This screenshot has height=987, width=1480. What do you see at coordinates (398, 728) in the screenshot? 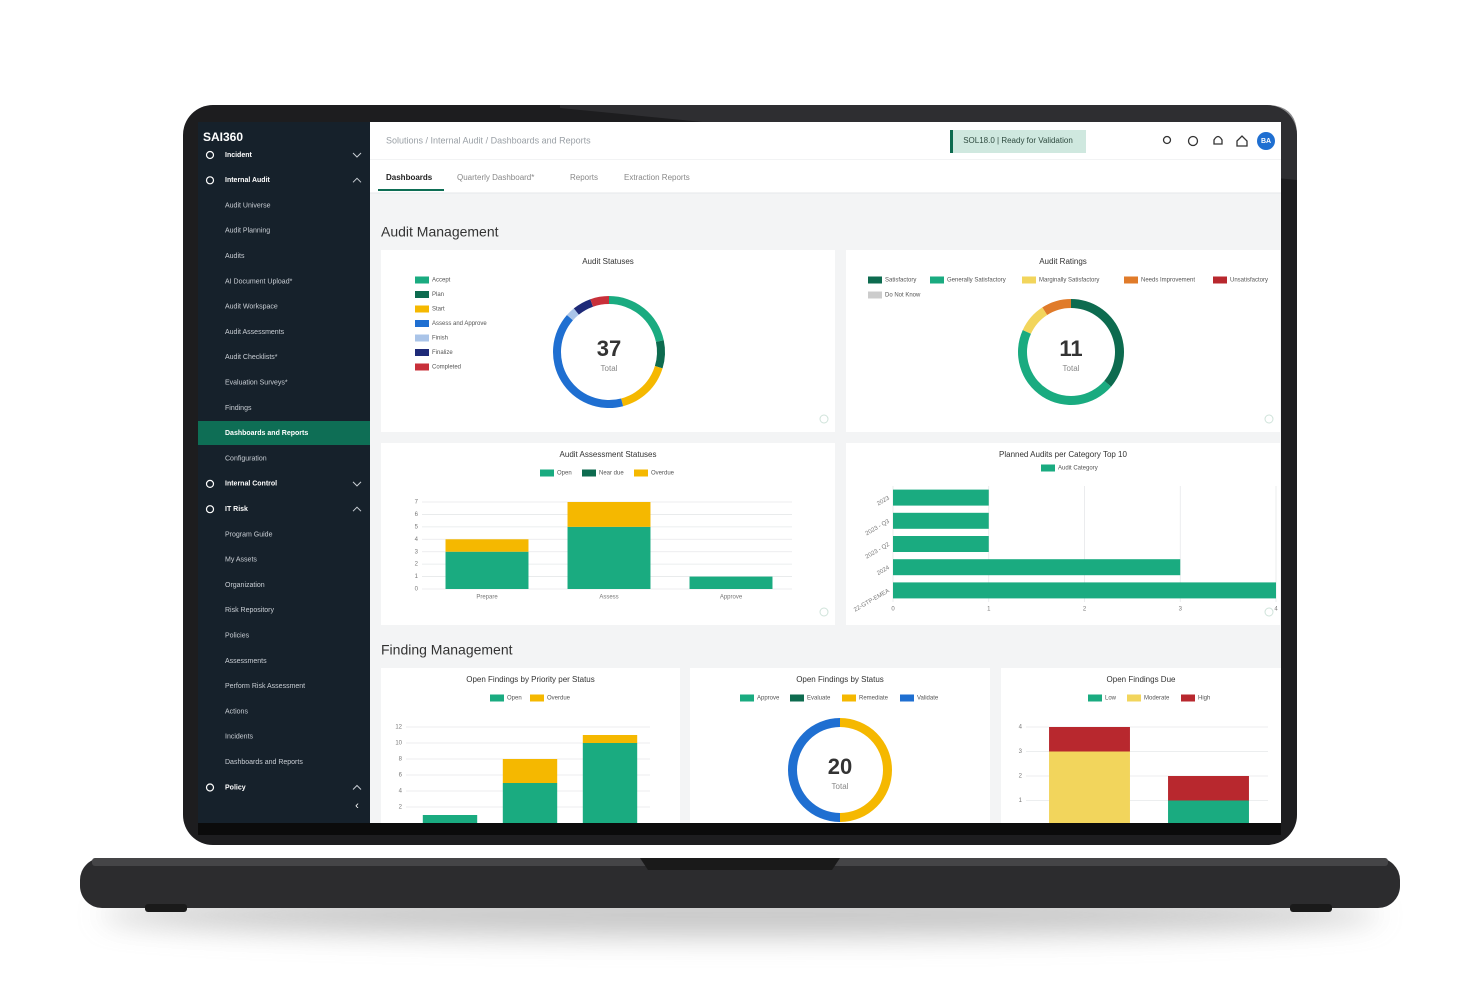
I see `y-tick-label: 12` at bounding box center [398, 728].